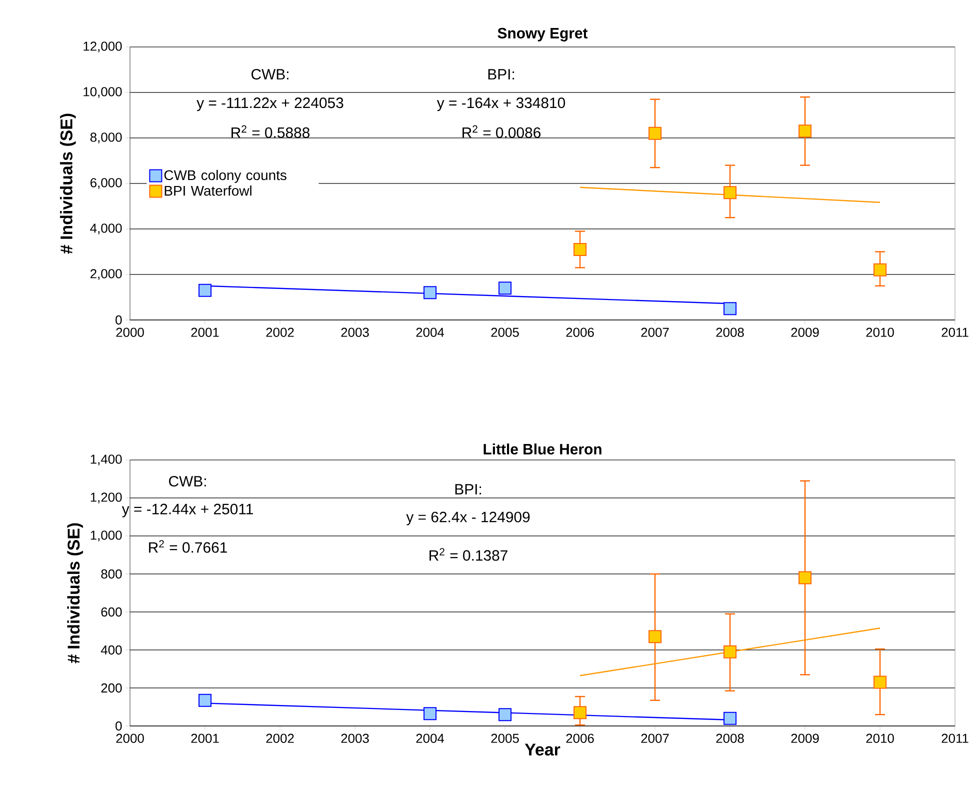 The width and height of the screenshot is (974, 800). I want to click on y-tick-label: 600, so click(111, 612).